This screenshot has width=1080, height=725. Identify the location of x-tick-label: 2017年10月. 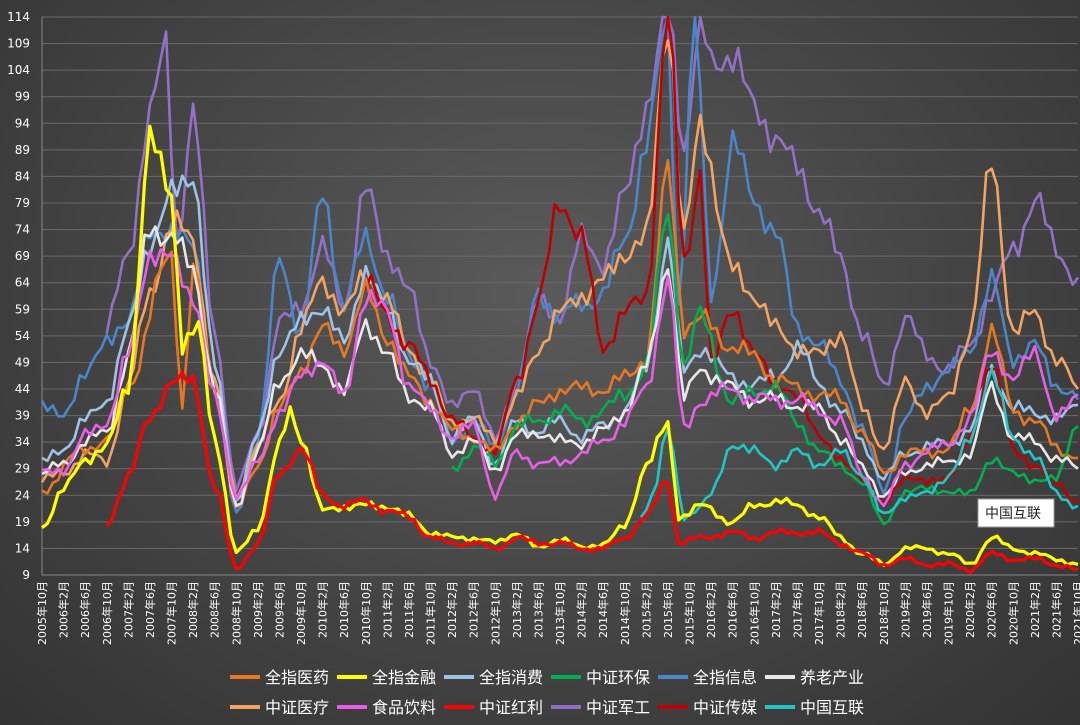
(819, 613).